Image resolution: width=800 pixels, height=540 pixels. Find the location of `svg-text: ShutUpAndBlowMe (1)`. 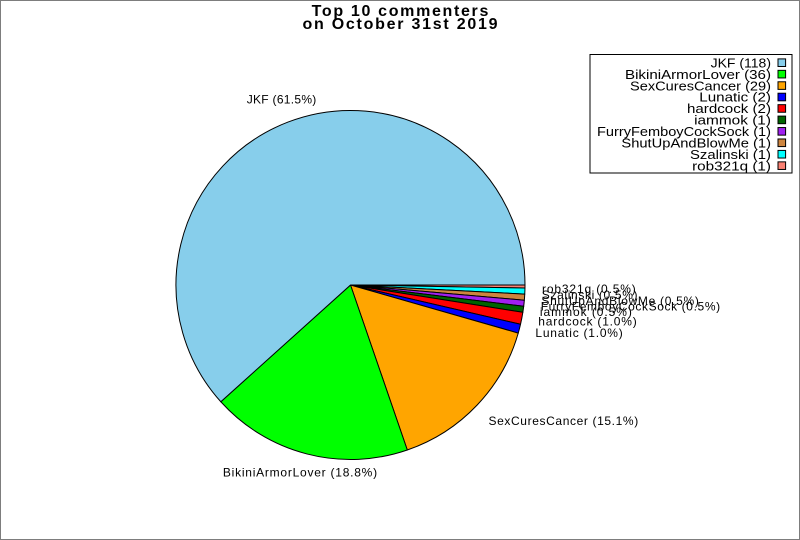

svg-text: ShutUpAndBlowMe (1) is located at coordinates (696, 142).